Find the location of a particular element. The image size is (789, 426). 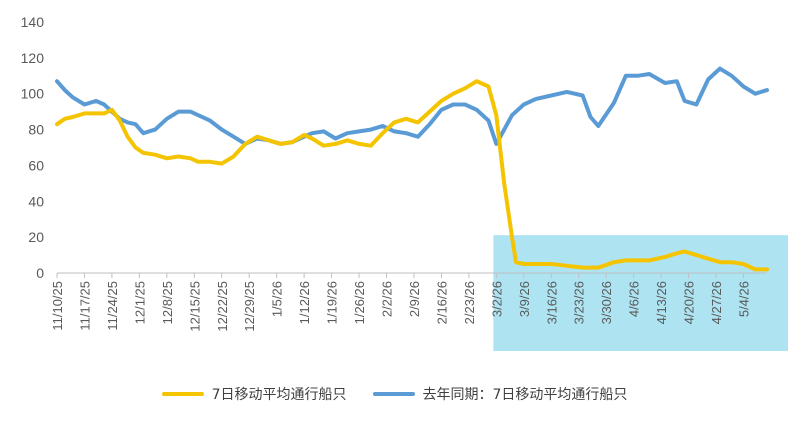

y-tick-label: 100 is located at coordinates (33, 94).